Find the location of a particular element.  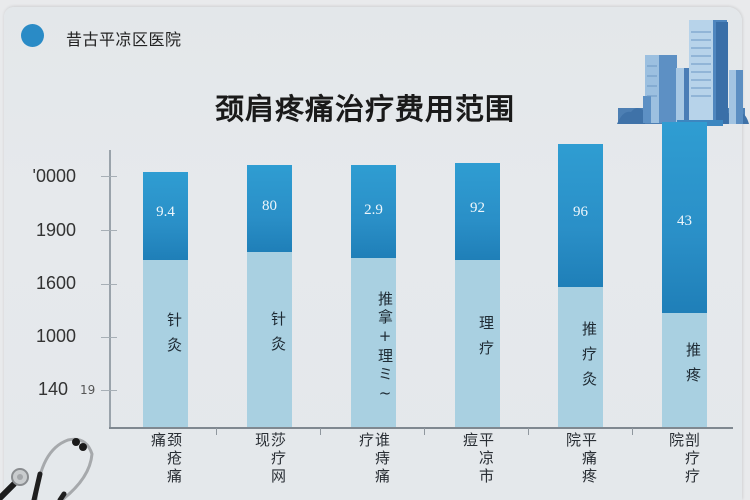

bar-group: 80 针灸 is located at coordinates (269, 296).